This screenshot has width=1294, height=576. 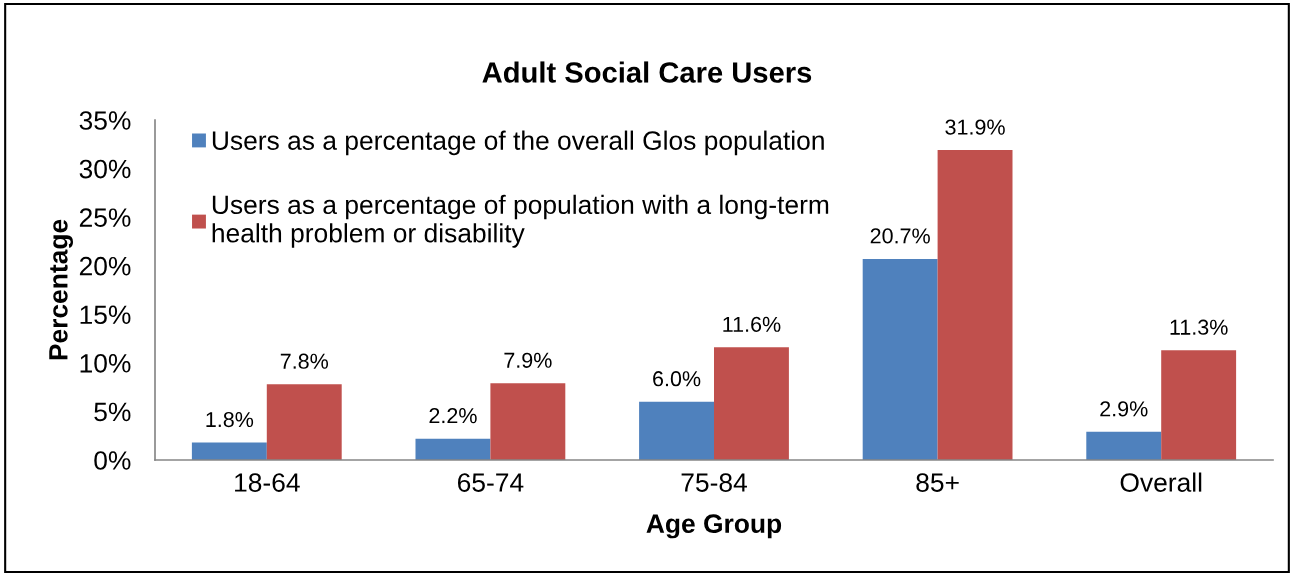 What do you see at coordinates (647, 72) in the screenshot?
I see `chart-title: Adult Social Care Users` at bounding box center [647, 72].